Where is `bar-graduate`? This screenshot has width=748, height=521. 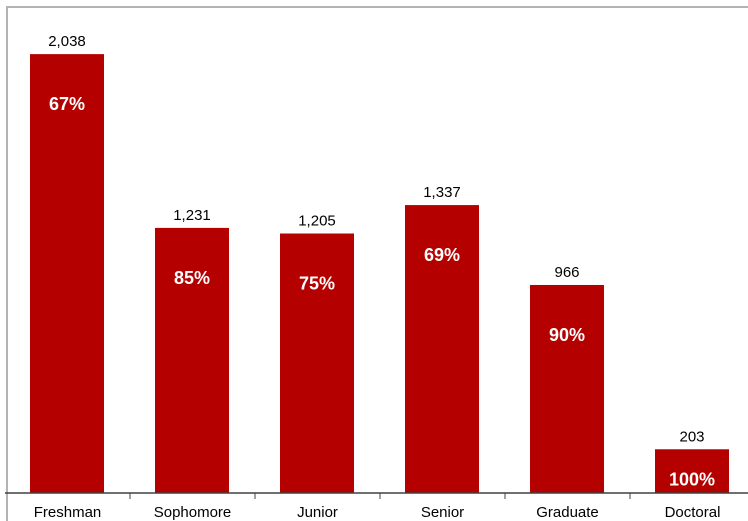 bar-graduate is located at coordinates (567, 388).